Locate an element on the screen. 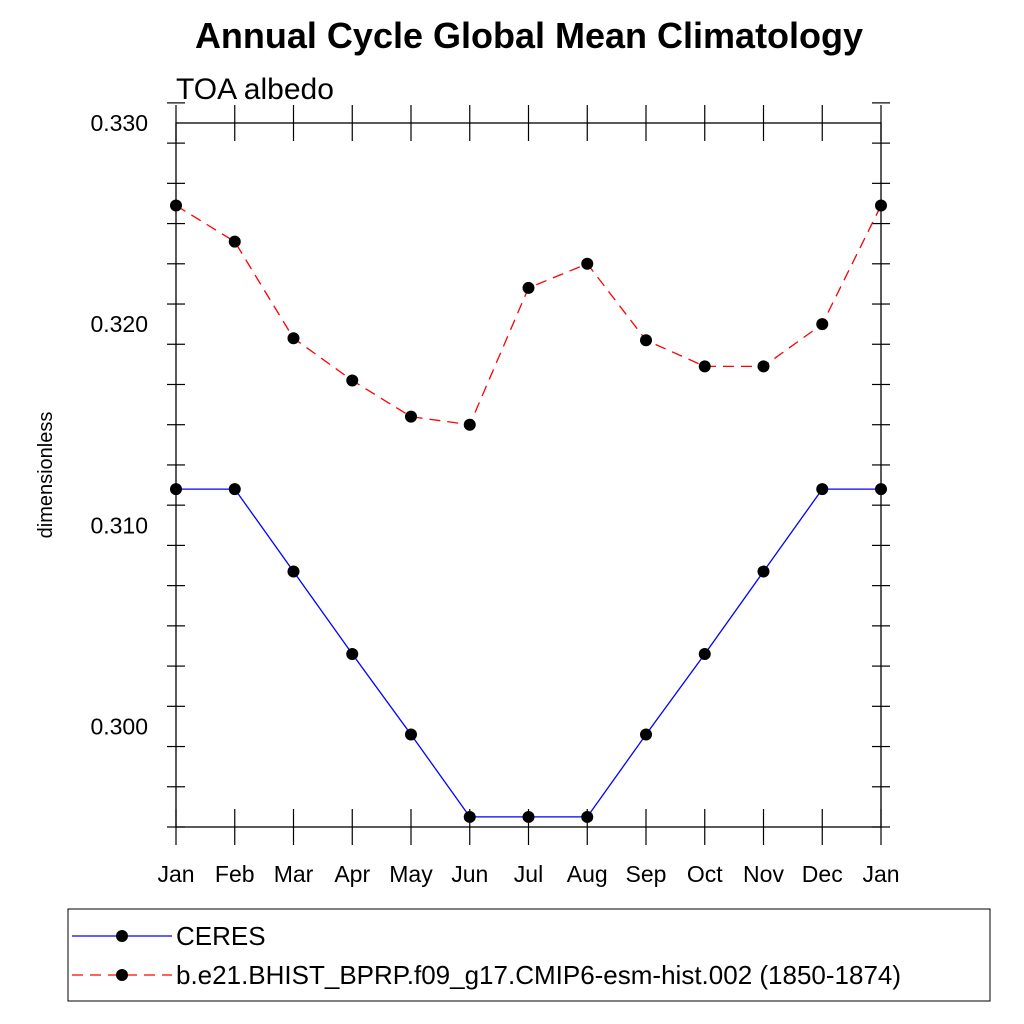  x-tick-label: Oct is located at coordinates (705, 874).